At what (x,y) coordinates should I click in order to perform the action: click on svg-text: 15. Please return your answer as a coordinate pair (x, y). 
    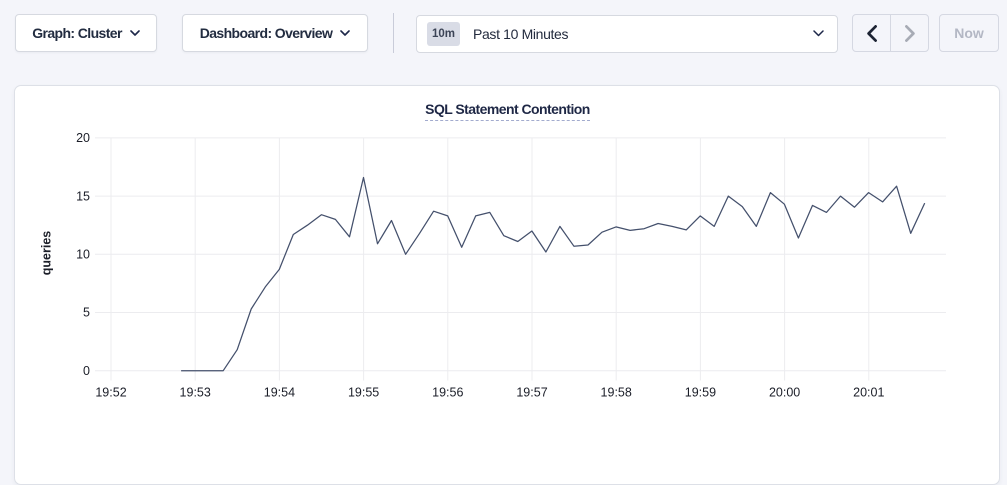
    Looking at the image, I should click on (83, 196).